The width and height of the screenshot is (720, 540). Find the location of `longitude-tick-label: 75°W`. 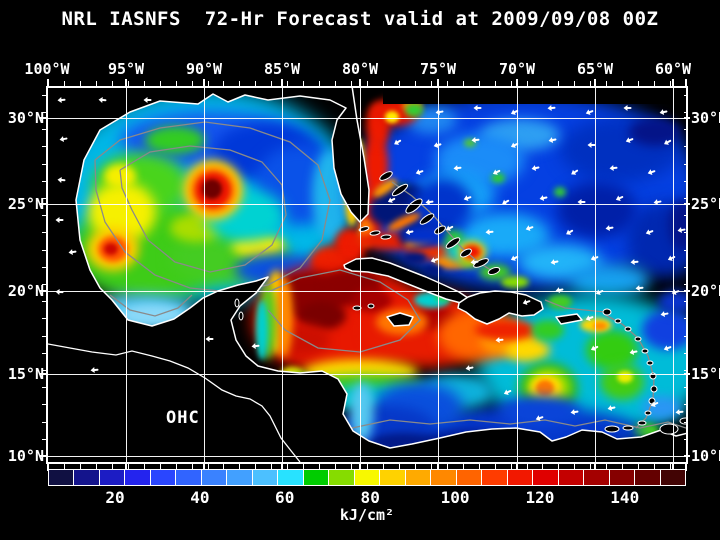

longitude-tick-label: 75°W is located at coordinates (438, 69).